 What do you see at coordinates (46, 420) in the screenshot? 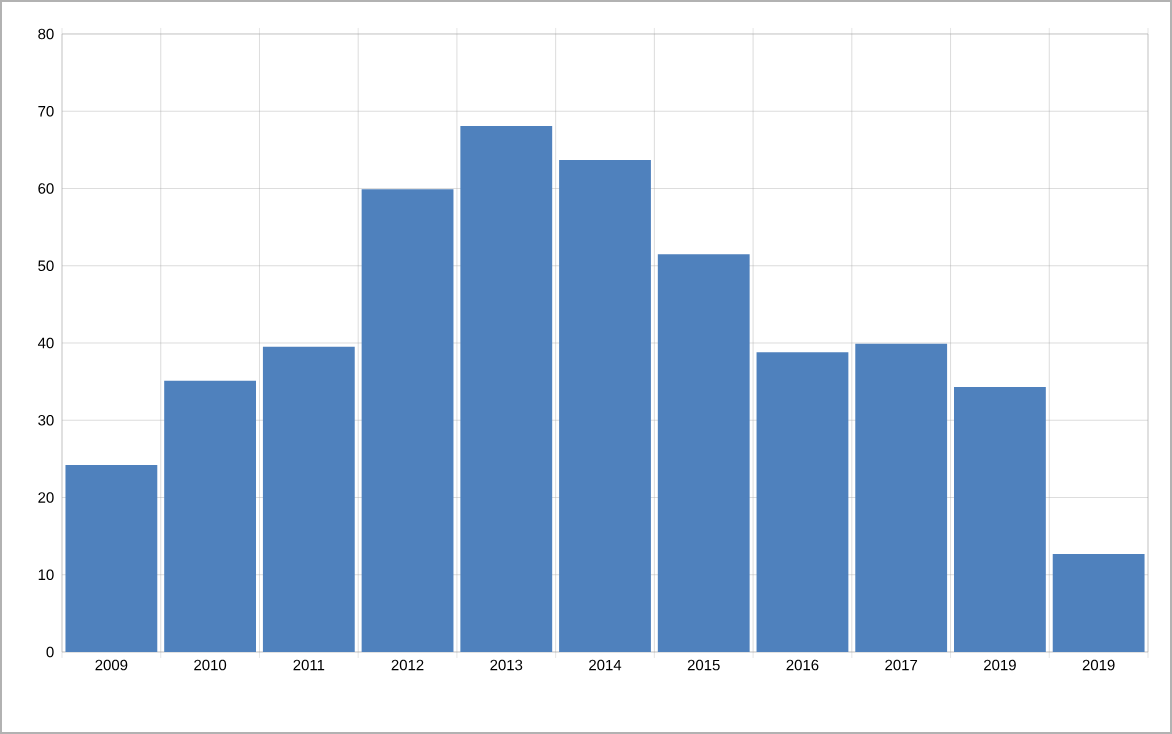
I see `y-tick-label: 30` at bounding box center [46, 420].